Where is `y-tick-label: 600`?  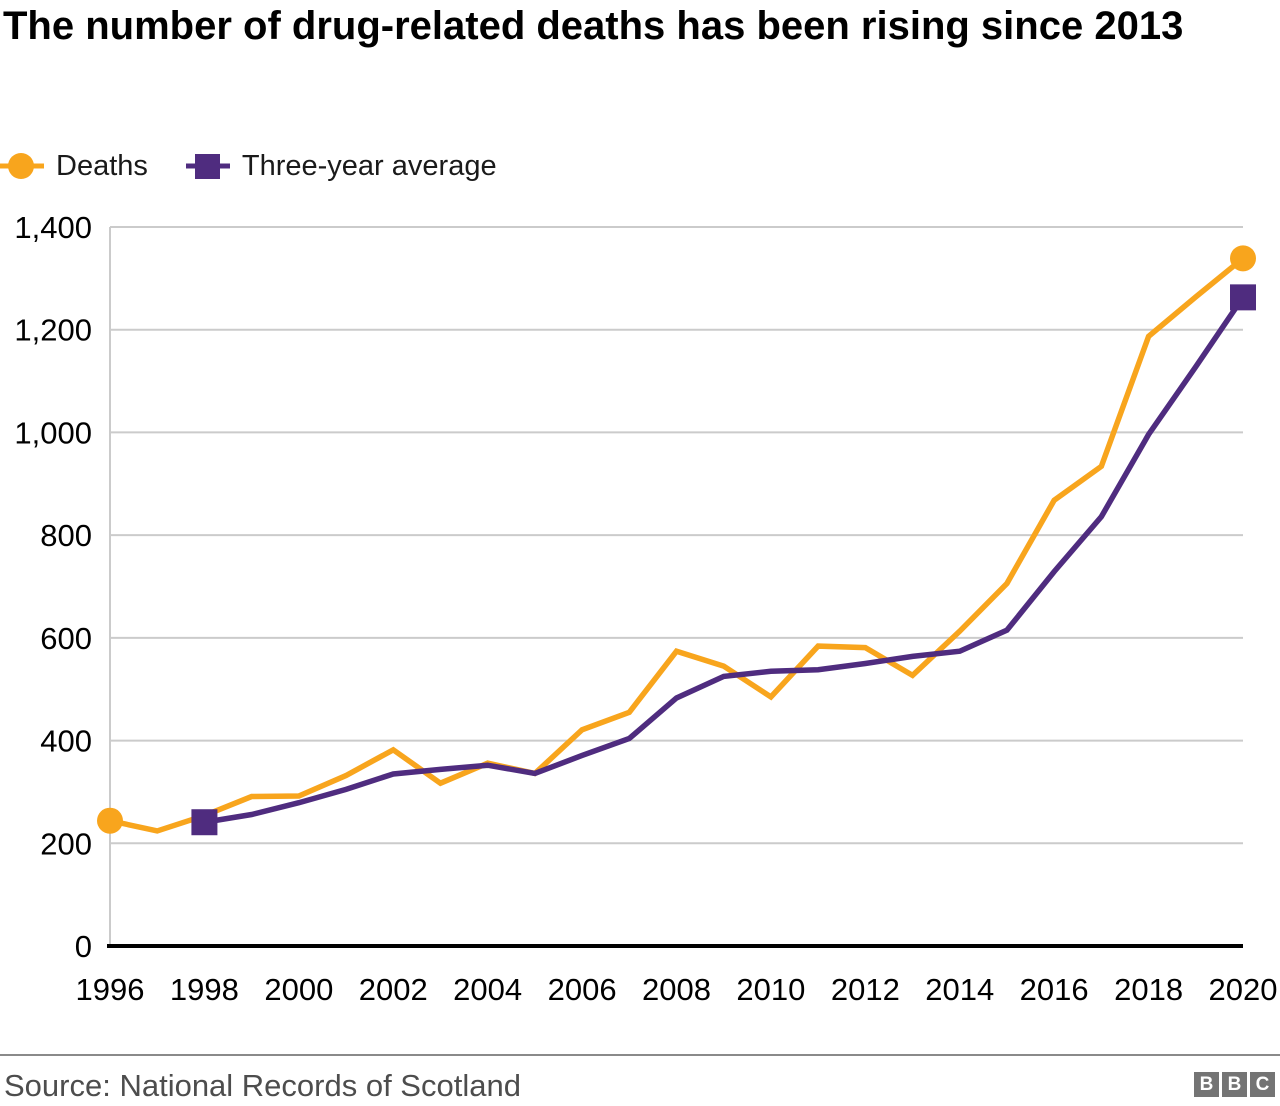 y-tick-label: 600 is located at coordinates (66, 638).